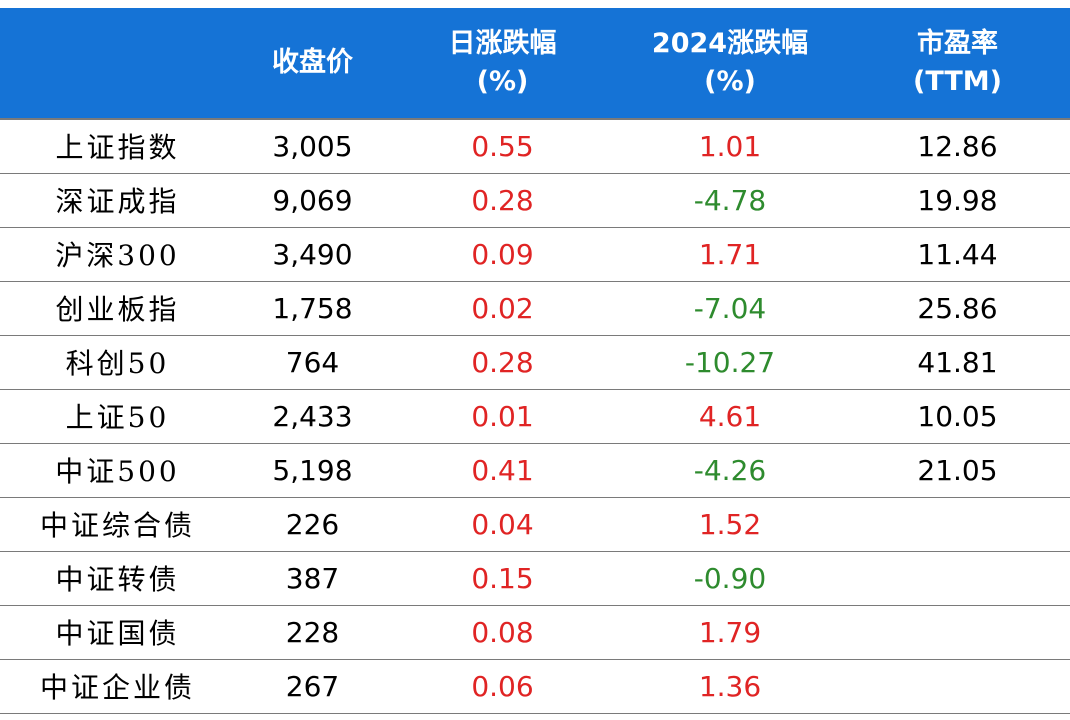 This screenshot has height=720, width=1070. Describe the element at coordinates (117, 632) in the screenshot. I see `index-name-cell: 中证国债` at that location.